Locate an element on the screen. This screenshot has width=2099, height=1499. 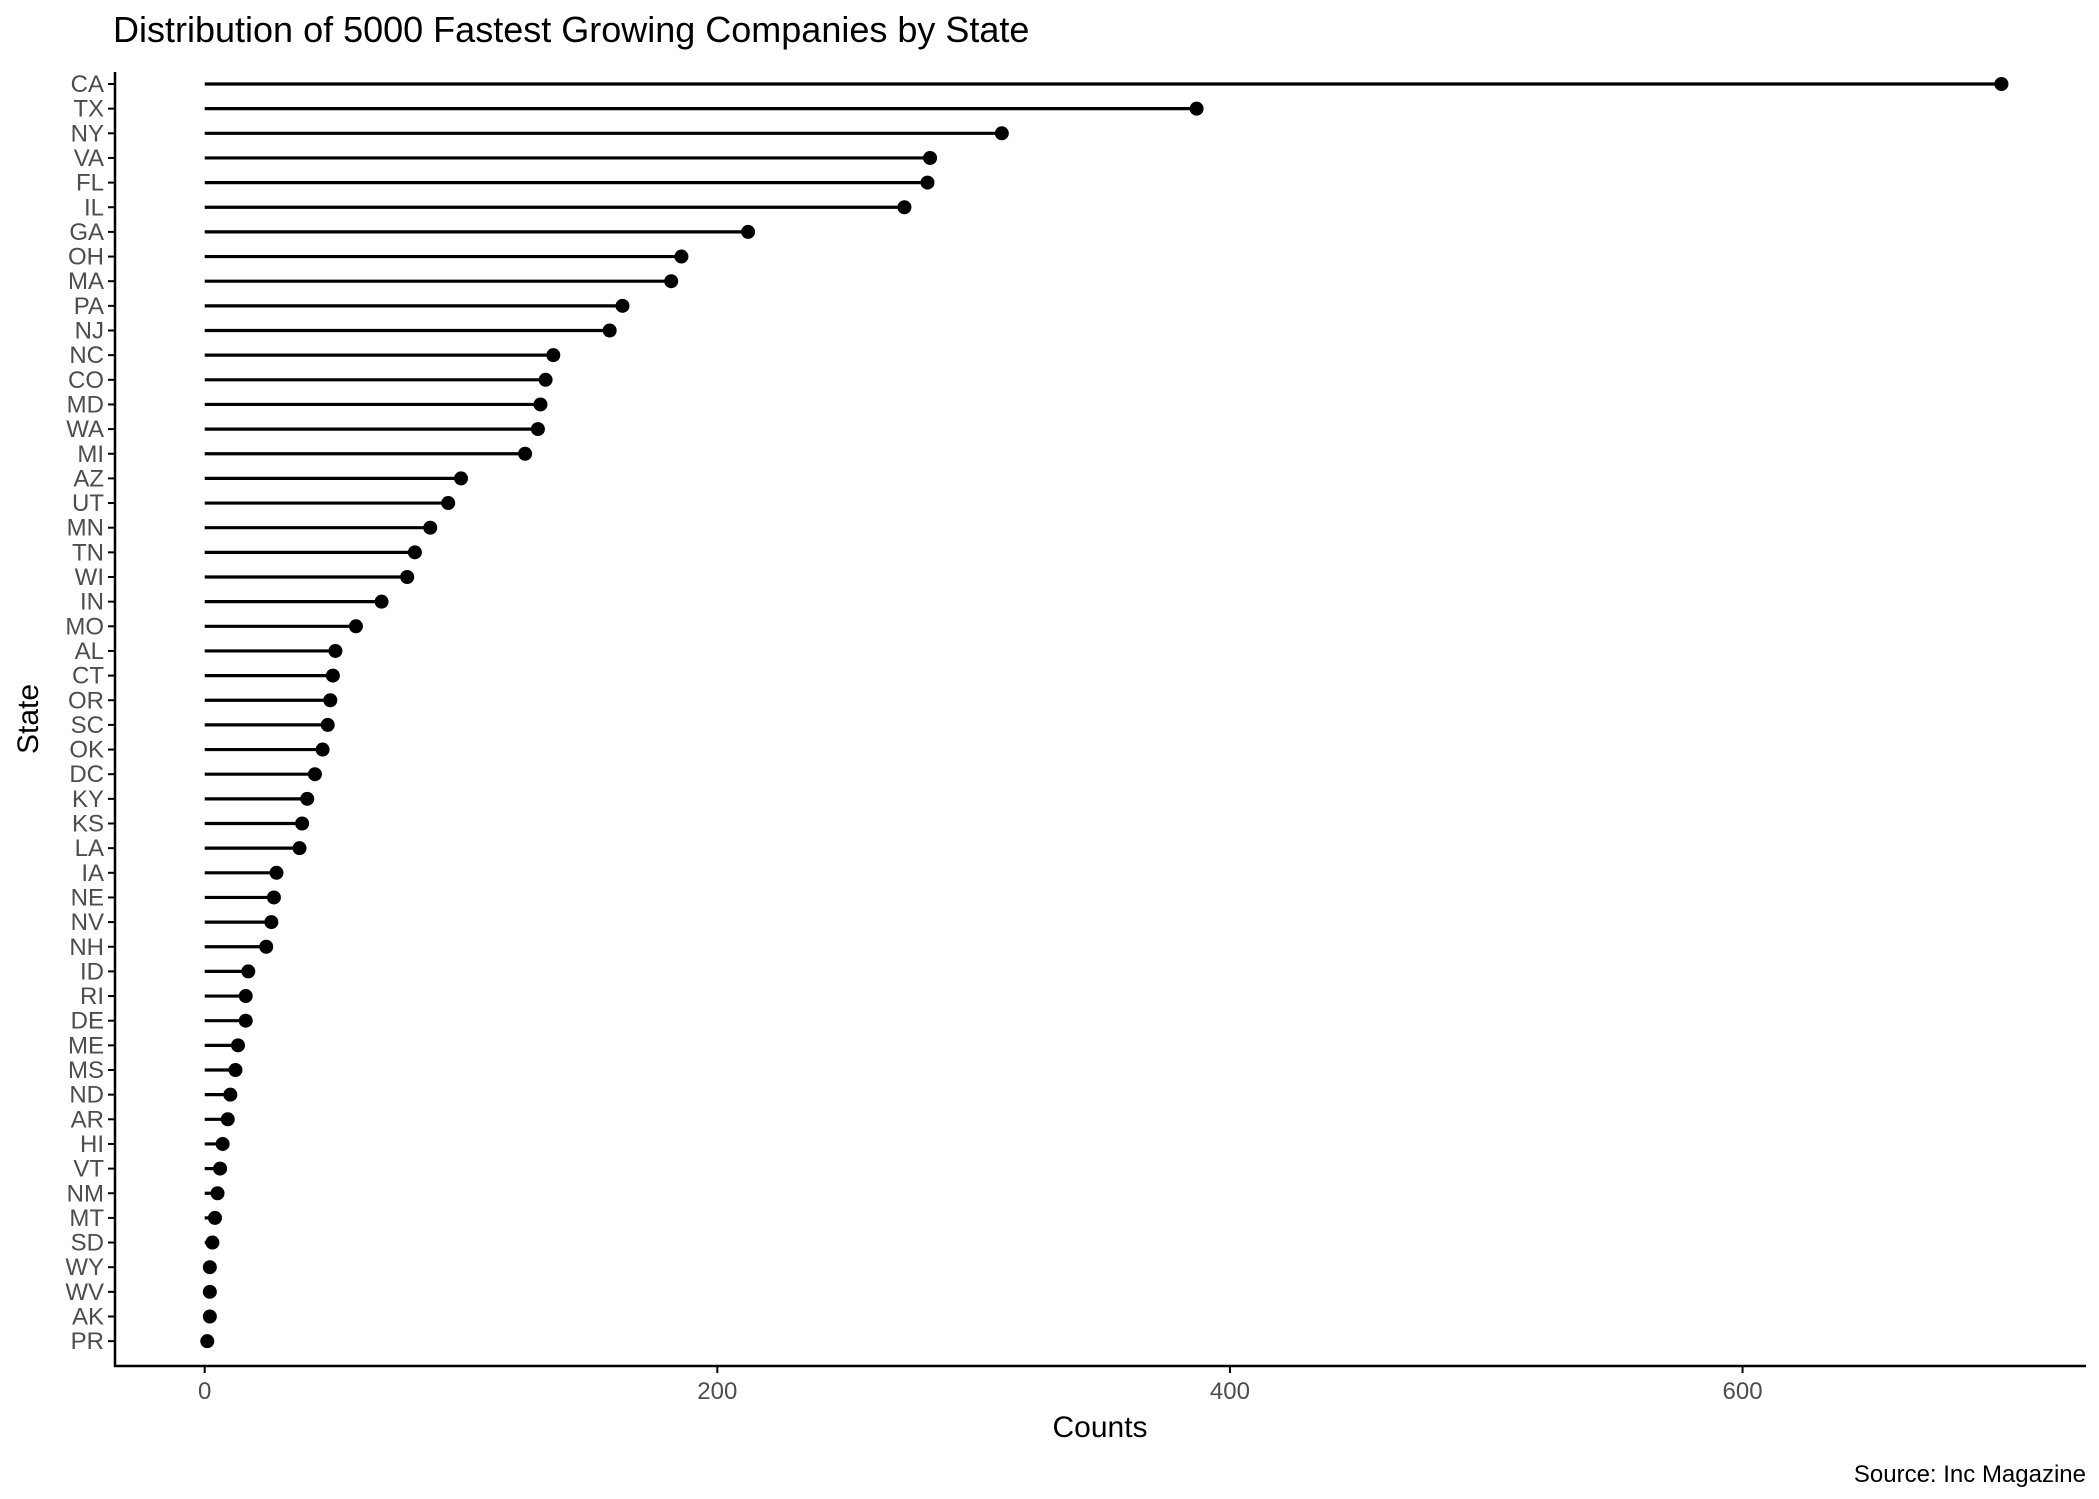
data-point-nc is located at coordinates (553, 355).